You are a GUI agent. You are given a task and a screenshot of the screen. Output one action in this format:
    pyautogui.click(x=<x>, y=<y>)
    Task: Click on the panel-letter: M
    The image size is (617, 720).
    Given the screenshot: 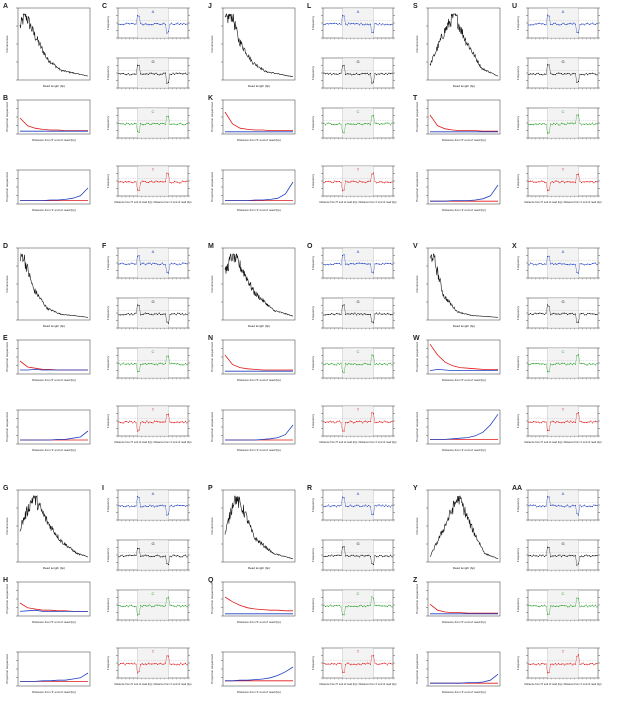 What is the action you would take?
    pyautogui.click(x=211, y=246)
    